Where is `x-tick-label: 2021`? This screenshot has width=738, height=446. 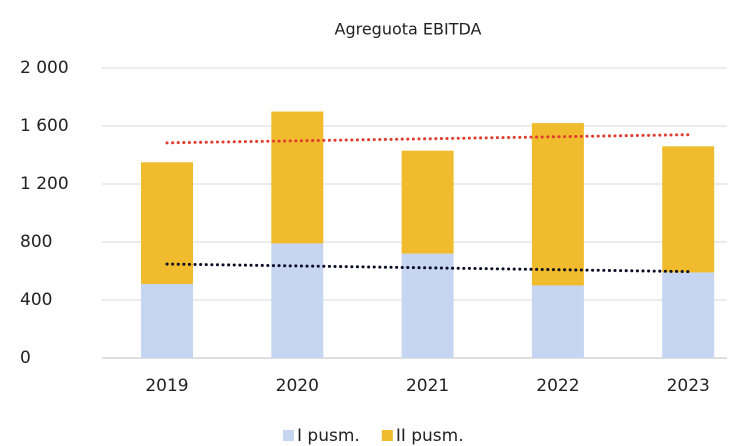
x-tick-label: 2021 is located at coordinates (427, 386).